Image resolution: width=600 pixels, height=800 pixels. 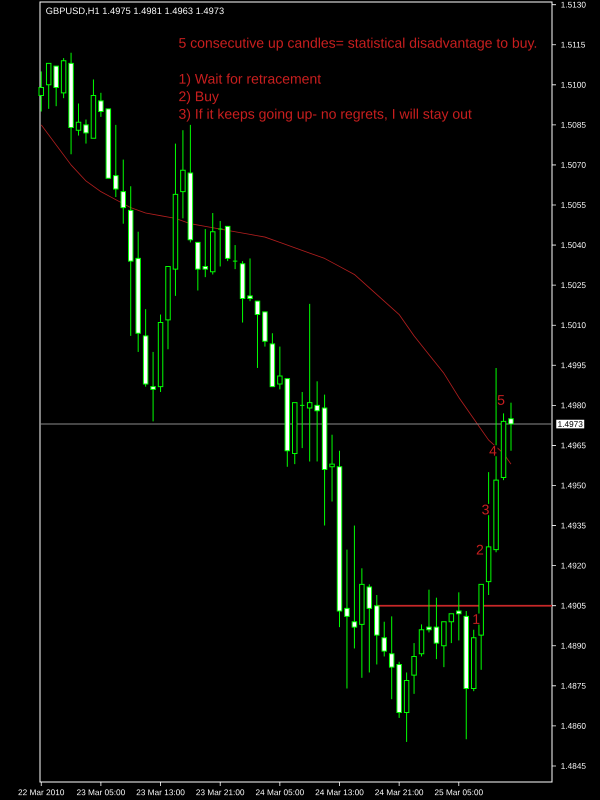 I want to click on y-tick-label: 1.5025, so click(x=573, y=285).